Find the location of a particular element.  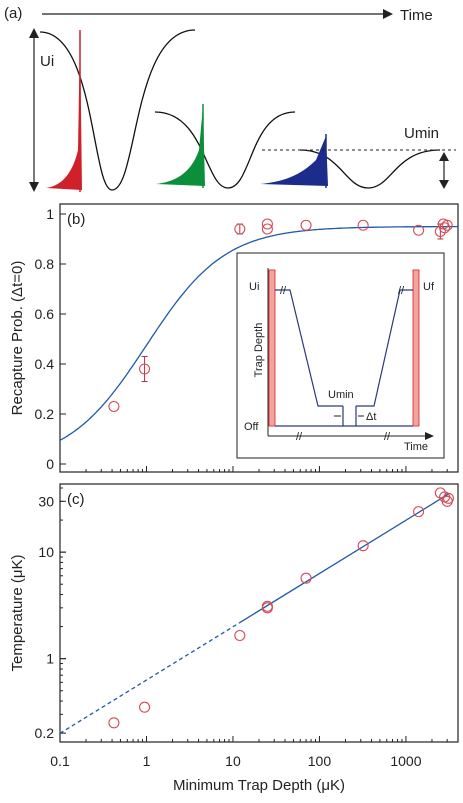

inset-ylabel: Trap Depth is located at coordinates (259, 350).